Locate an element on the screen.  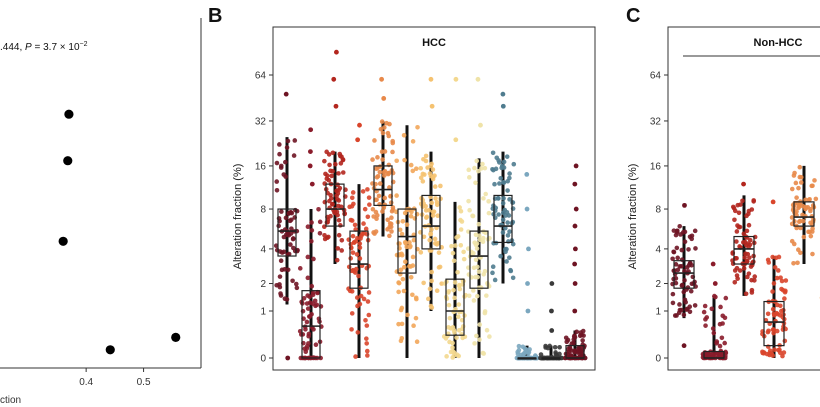
panel-b-title: HCC is located at coordinates (434, 43).